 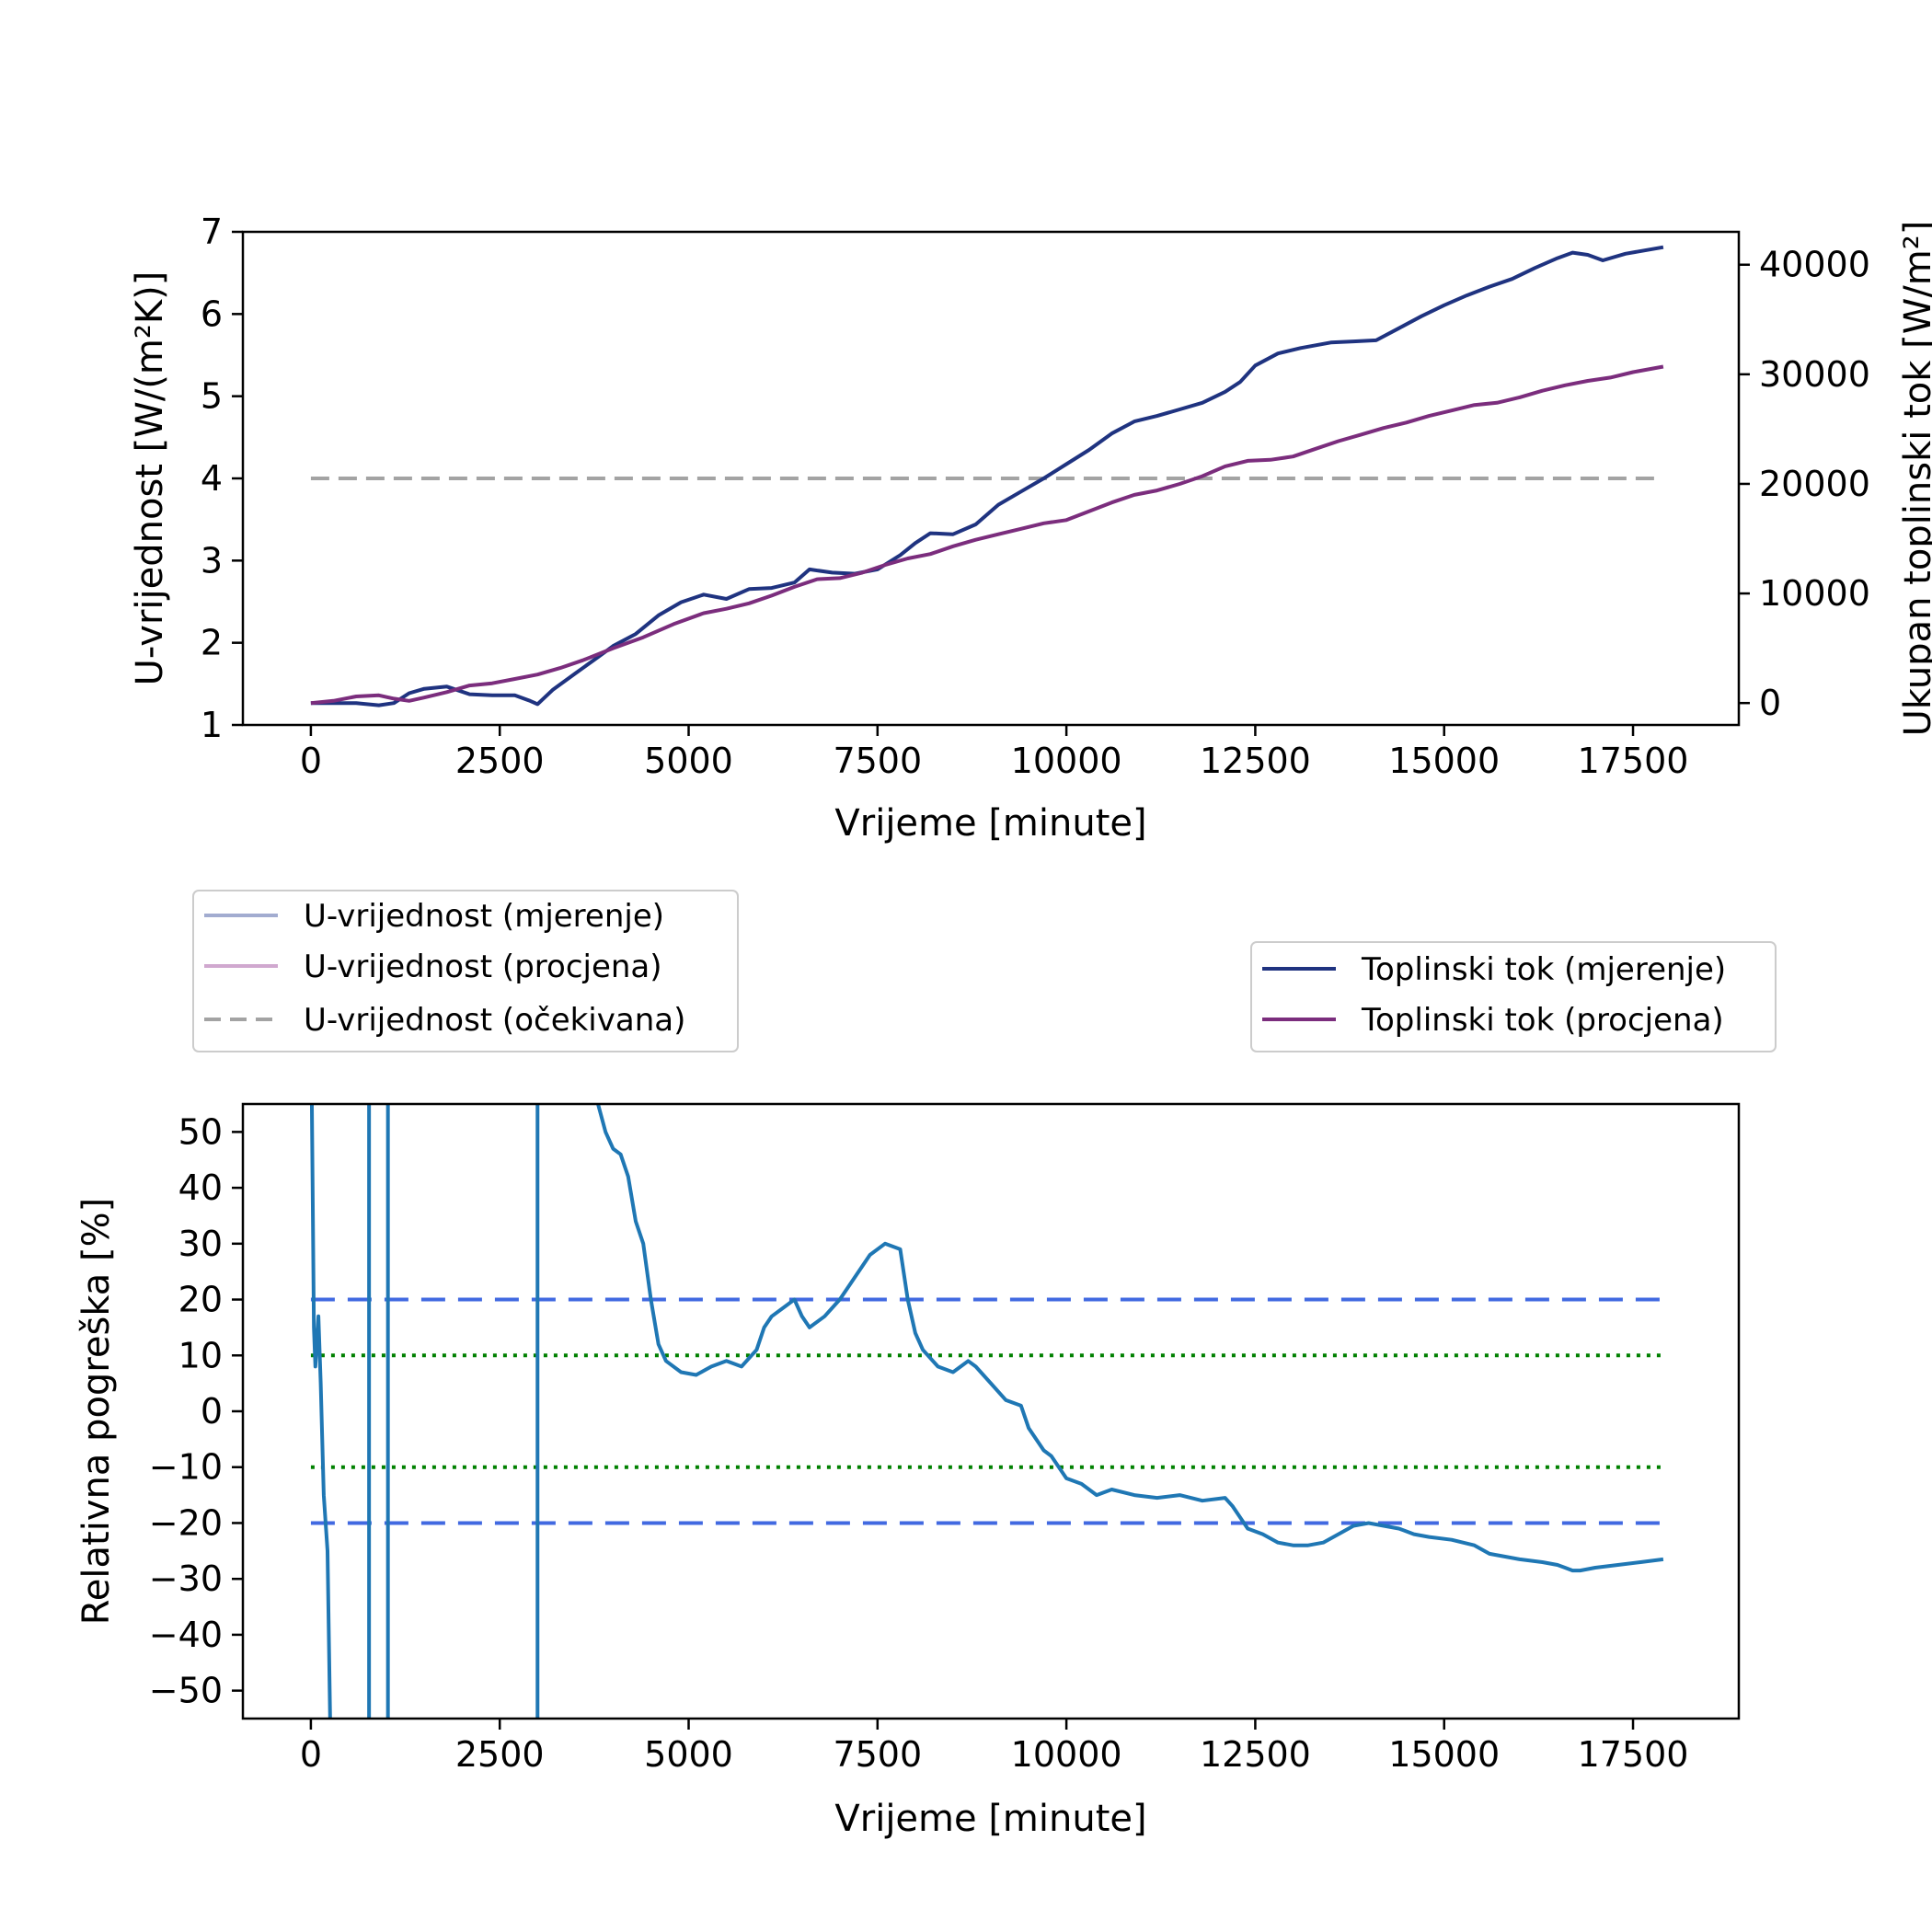 What do you see at coordinates (1814, 484) in the screenshot?
I see `y2-tick-label: 20000` at bounding box center [1814, 484].